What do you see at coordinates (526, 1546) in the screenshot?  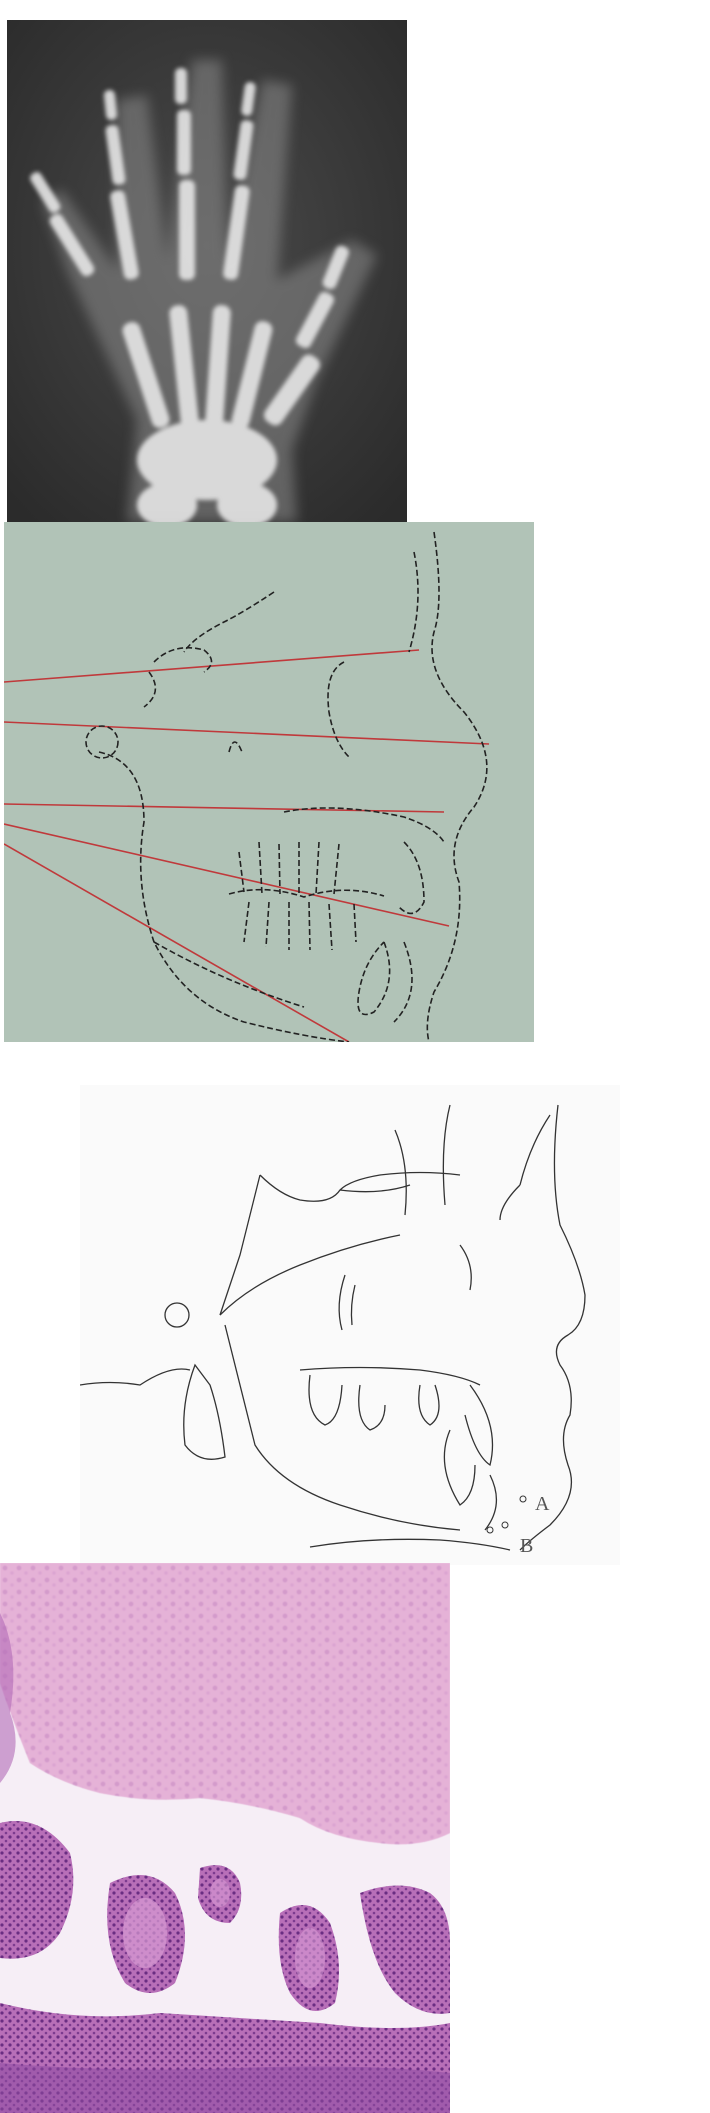 I see `point-b-label: B` at bounding box center [526, 1546].